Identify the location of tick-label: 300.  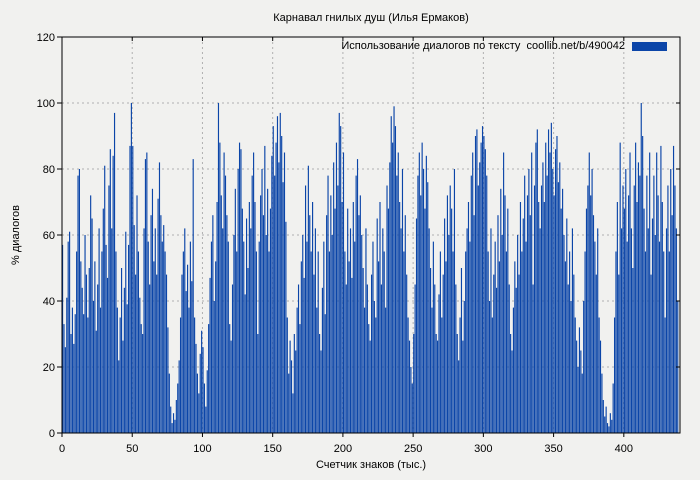
(483, 449).